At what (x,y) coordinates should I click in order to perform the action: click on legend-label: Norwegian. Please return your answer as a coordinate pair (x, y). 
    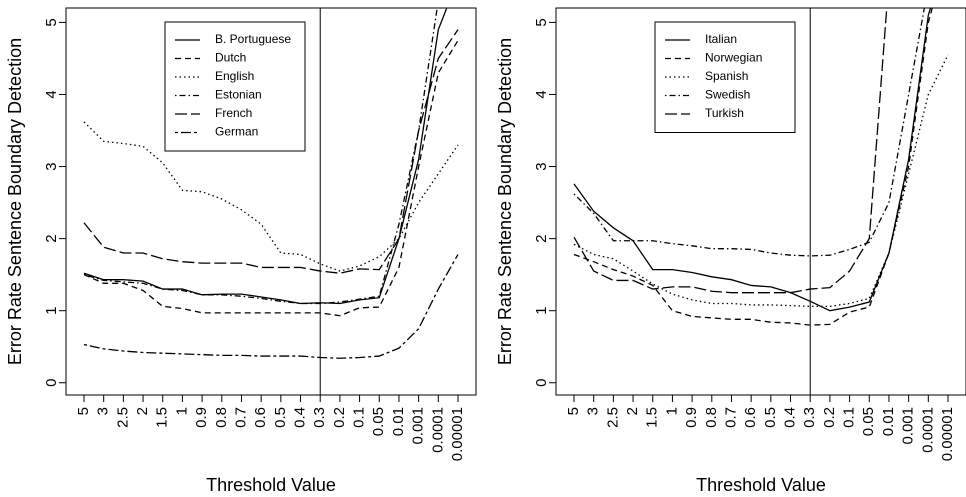
    Looking at the image, I should click on (733, 58).